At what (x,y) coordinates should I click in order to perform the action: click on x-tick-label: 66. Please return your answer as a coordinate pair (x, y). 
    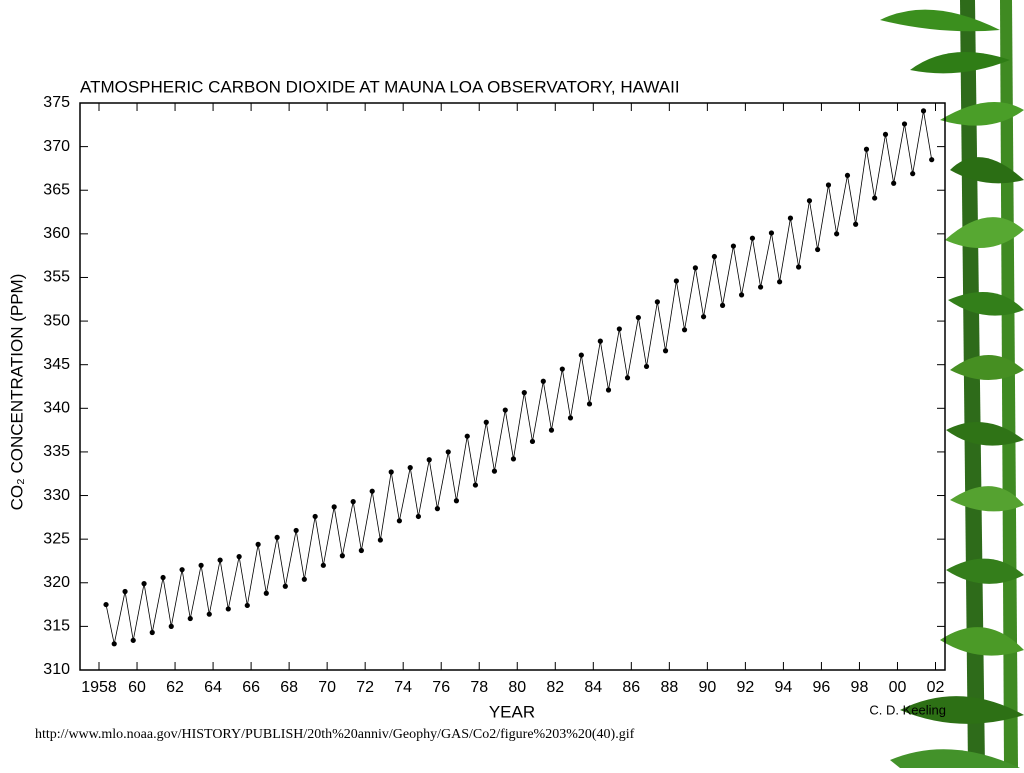
    Looking at the image, I should click on (251, 687).